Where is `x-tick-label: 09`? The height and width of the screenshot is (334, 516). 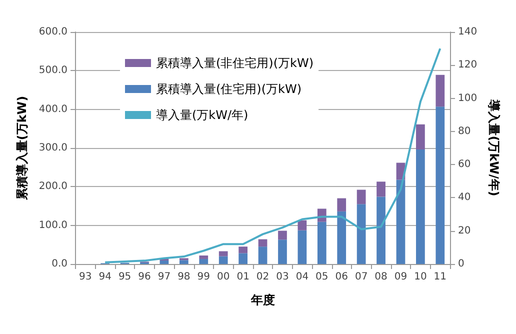
x-tick-label: 09 is located at coordinates (401, 277).